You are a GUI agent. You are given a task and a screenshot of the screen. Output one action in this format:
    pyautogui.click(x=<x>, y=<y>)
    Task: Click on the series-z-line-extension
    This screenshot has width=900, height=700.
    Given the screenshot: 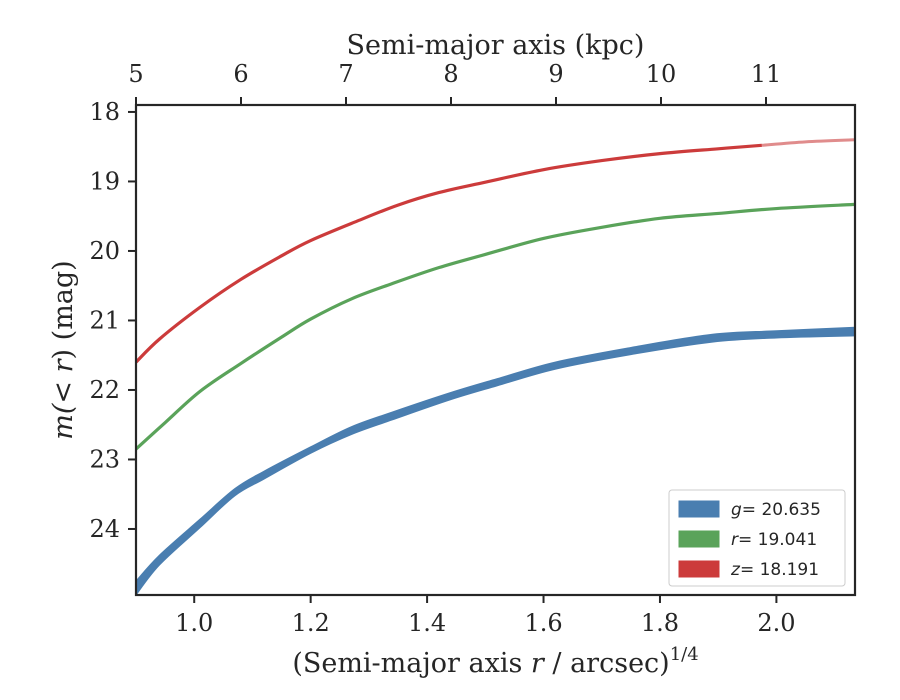 What is the action you would take?
    pyautogui.click(x=808, y=142)
    